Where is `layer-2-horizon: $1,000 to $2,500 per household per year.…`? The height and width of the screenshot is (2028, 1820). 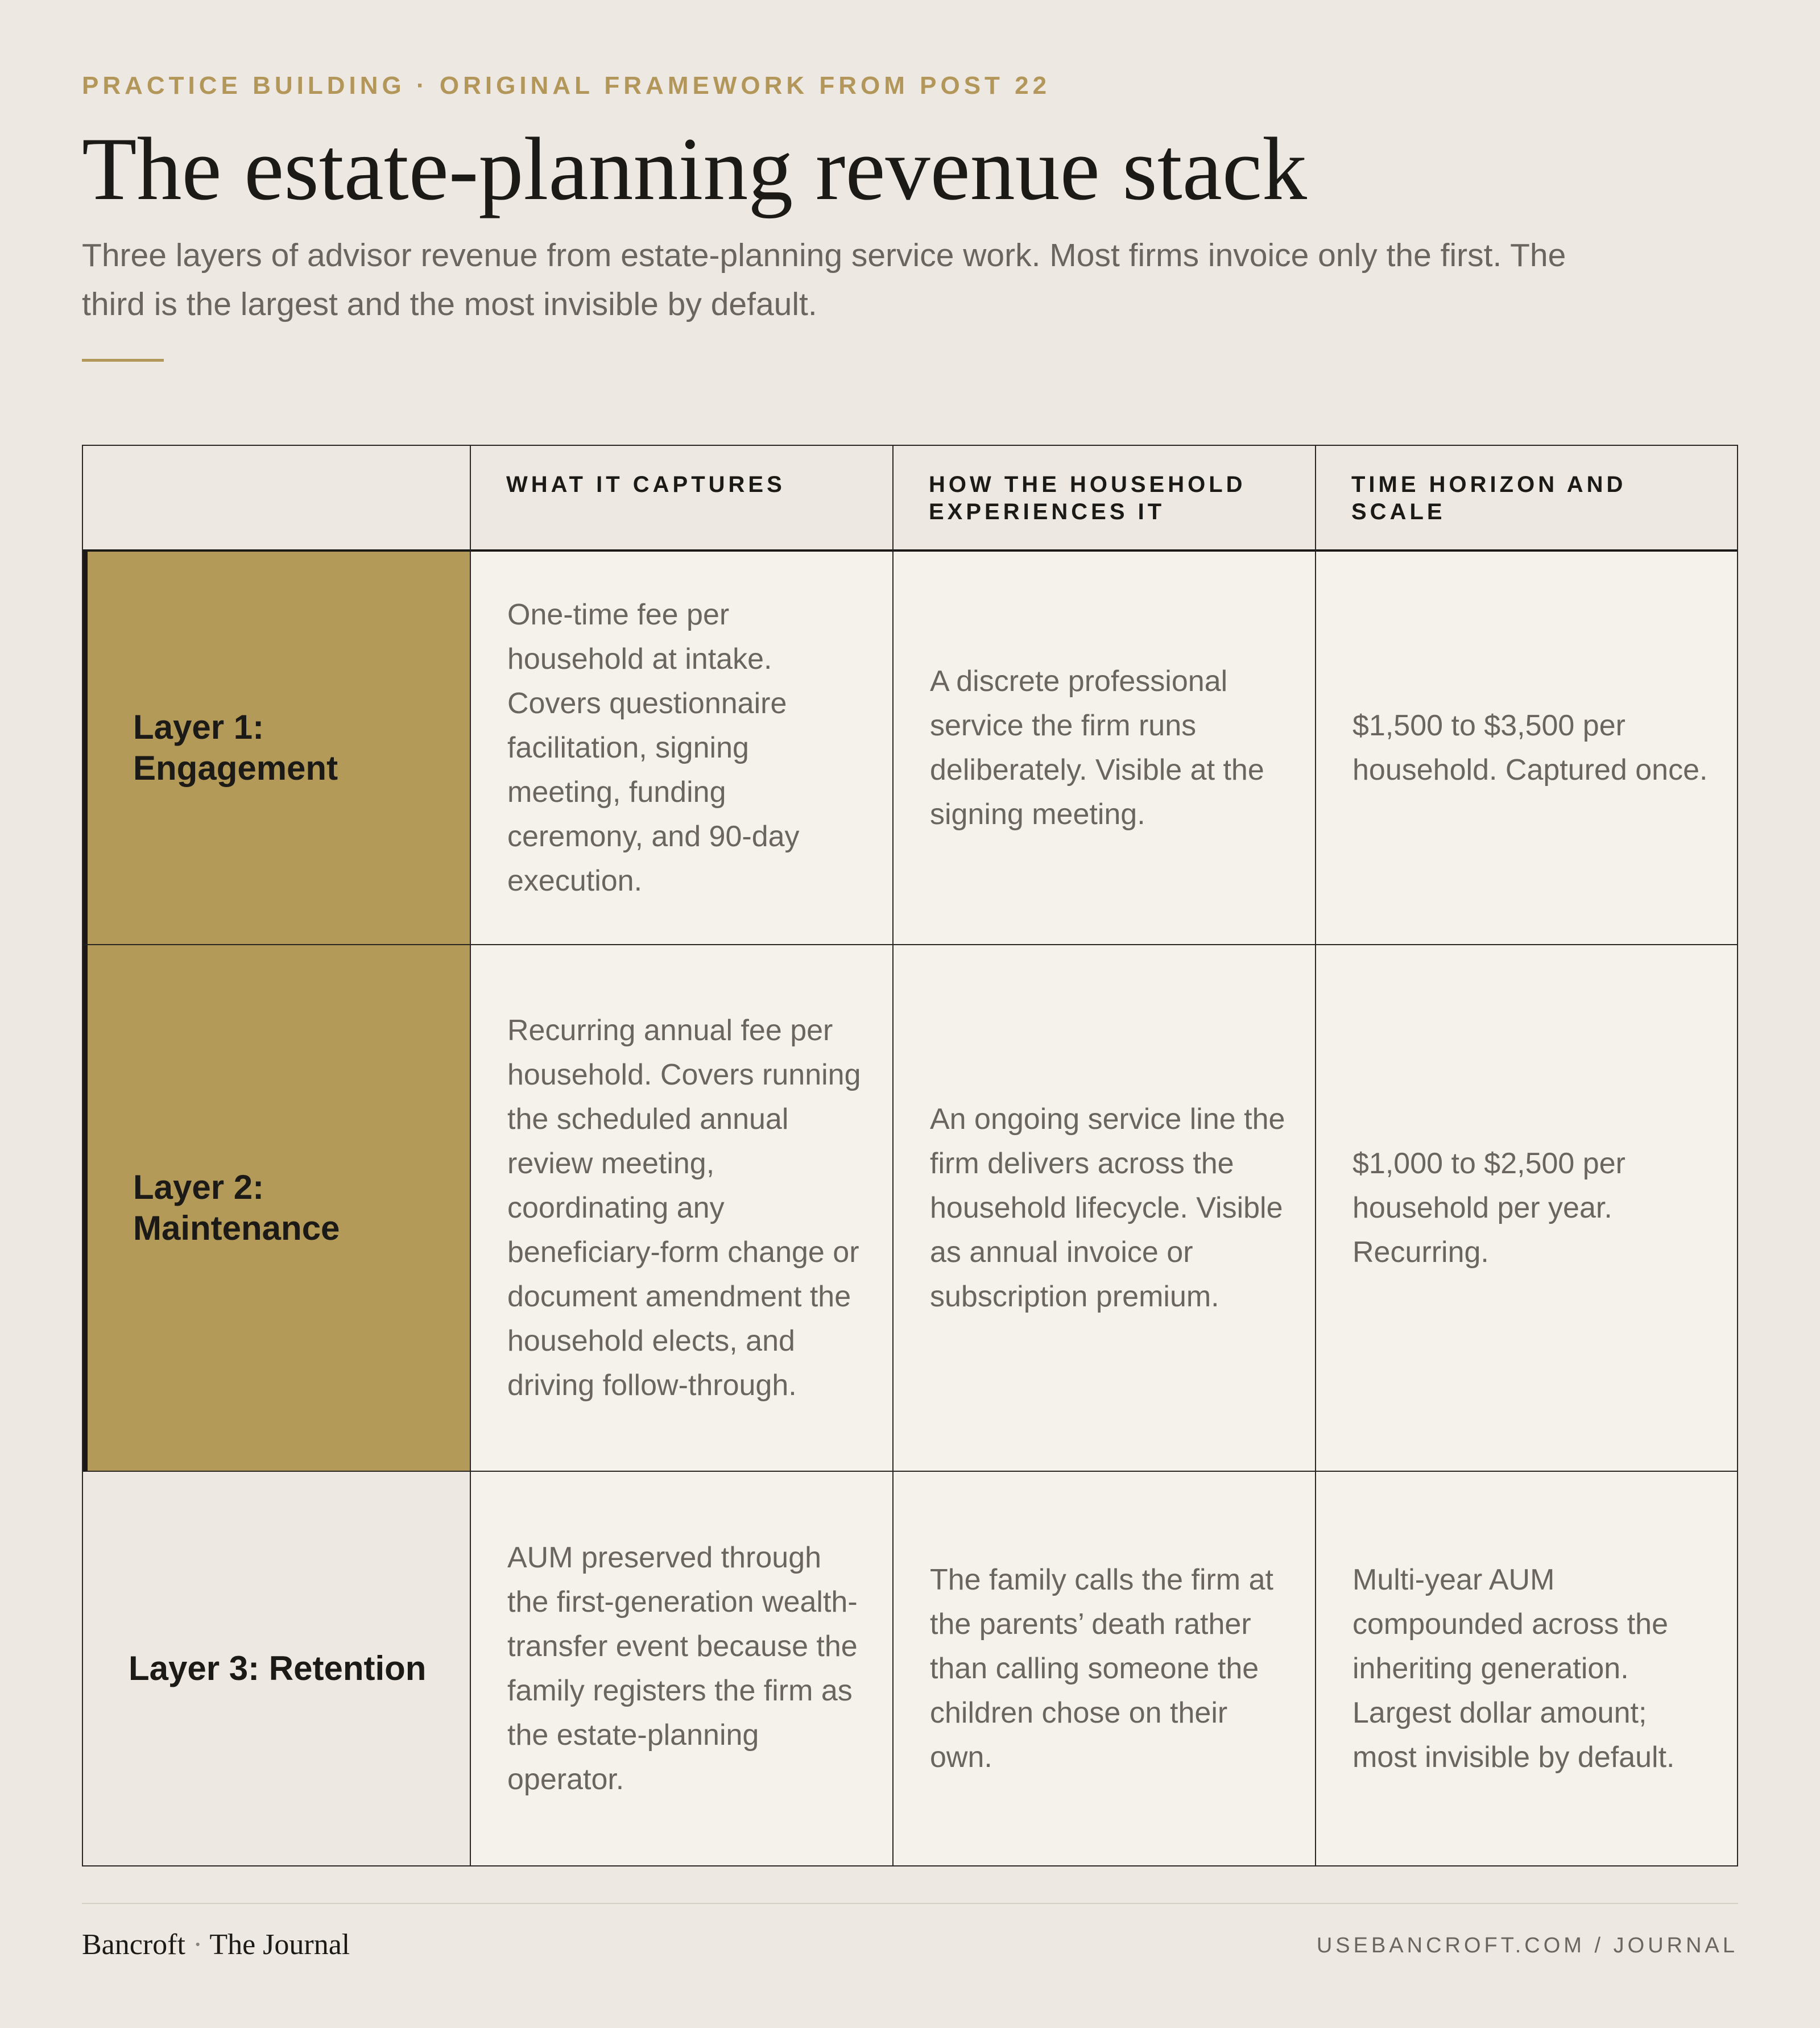
layer-2-horizon: $1,000 to $2,500 per household per year.… is located at coordinates (1488, 1208).